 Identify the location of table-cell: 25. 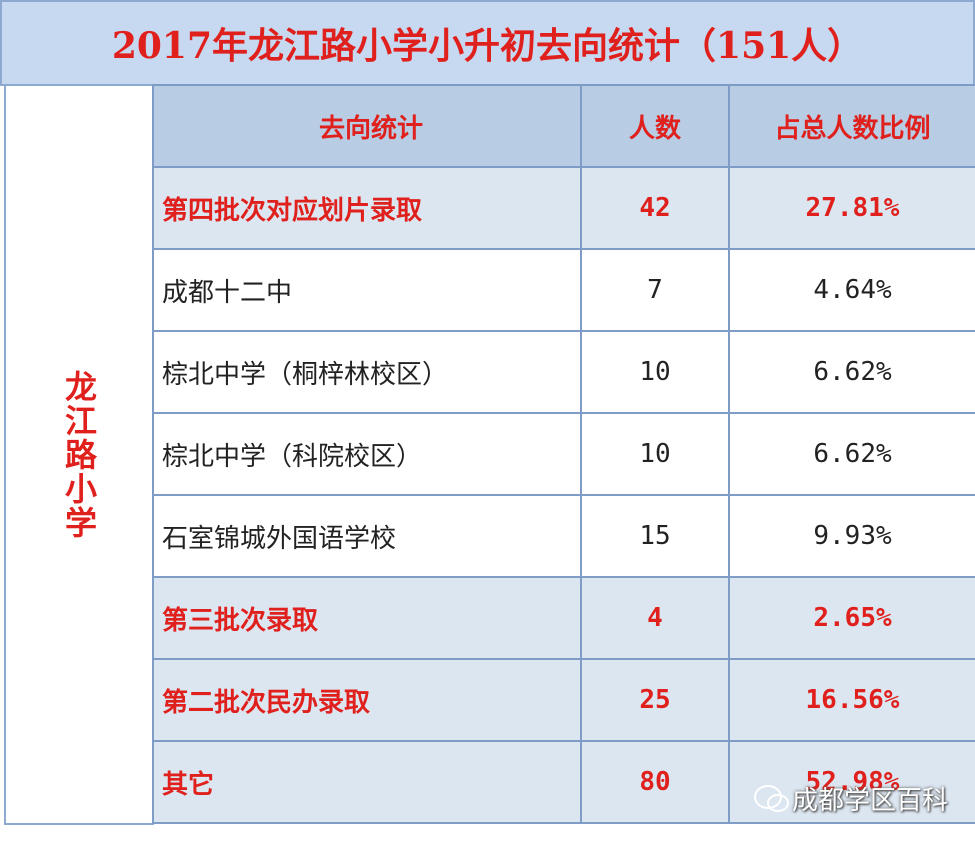
(655, 700).